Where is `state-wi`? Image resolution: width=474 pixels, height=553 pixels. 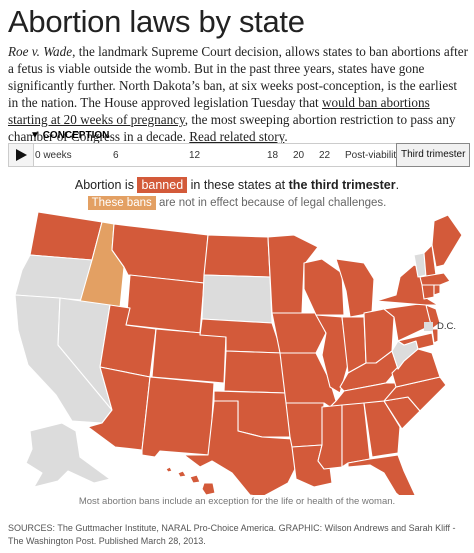
state-wi is located at coordinates (324, 287).